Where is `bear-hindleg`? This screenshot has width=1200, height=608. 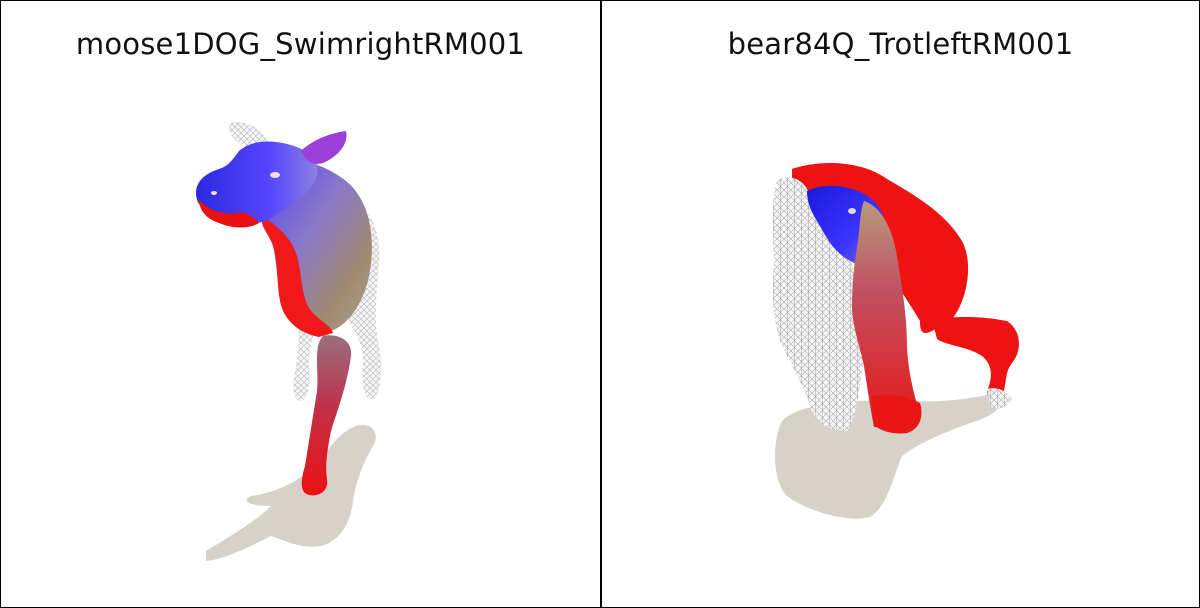
bear-hindleg is located at coordinates (975, 357).